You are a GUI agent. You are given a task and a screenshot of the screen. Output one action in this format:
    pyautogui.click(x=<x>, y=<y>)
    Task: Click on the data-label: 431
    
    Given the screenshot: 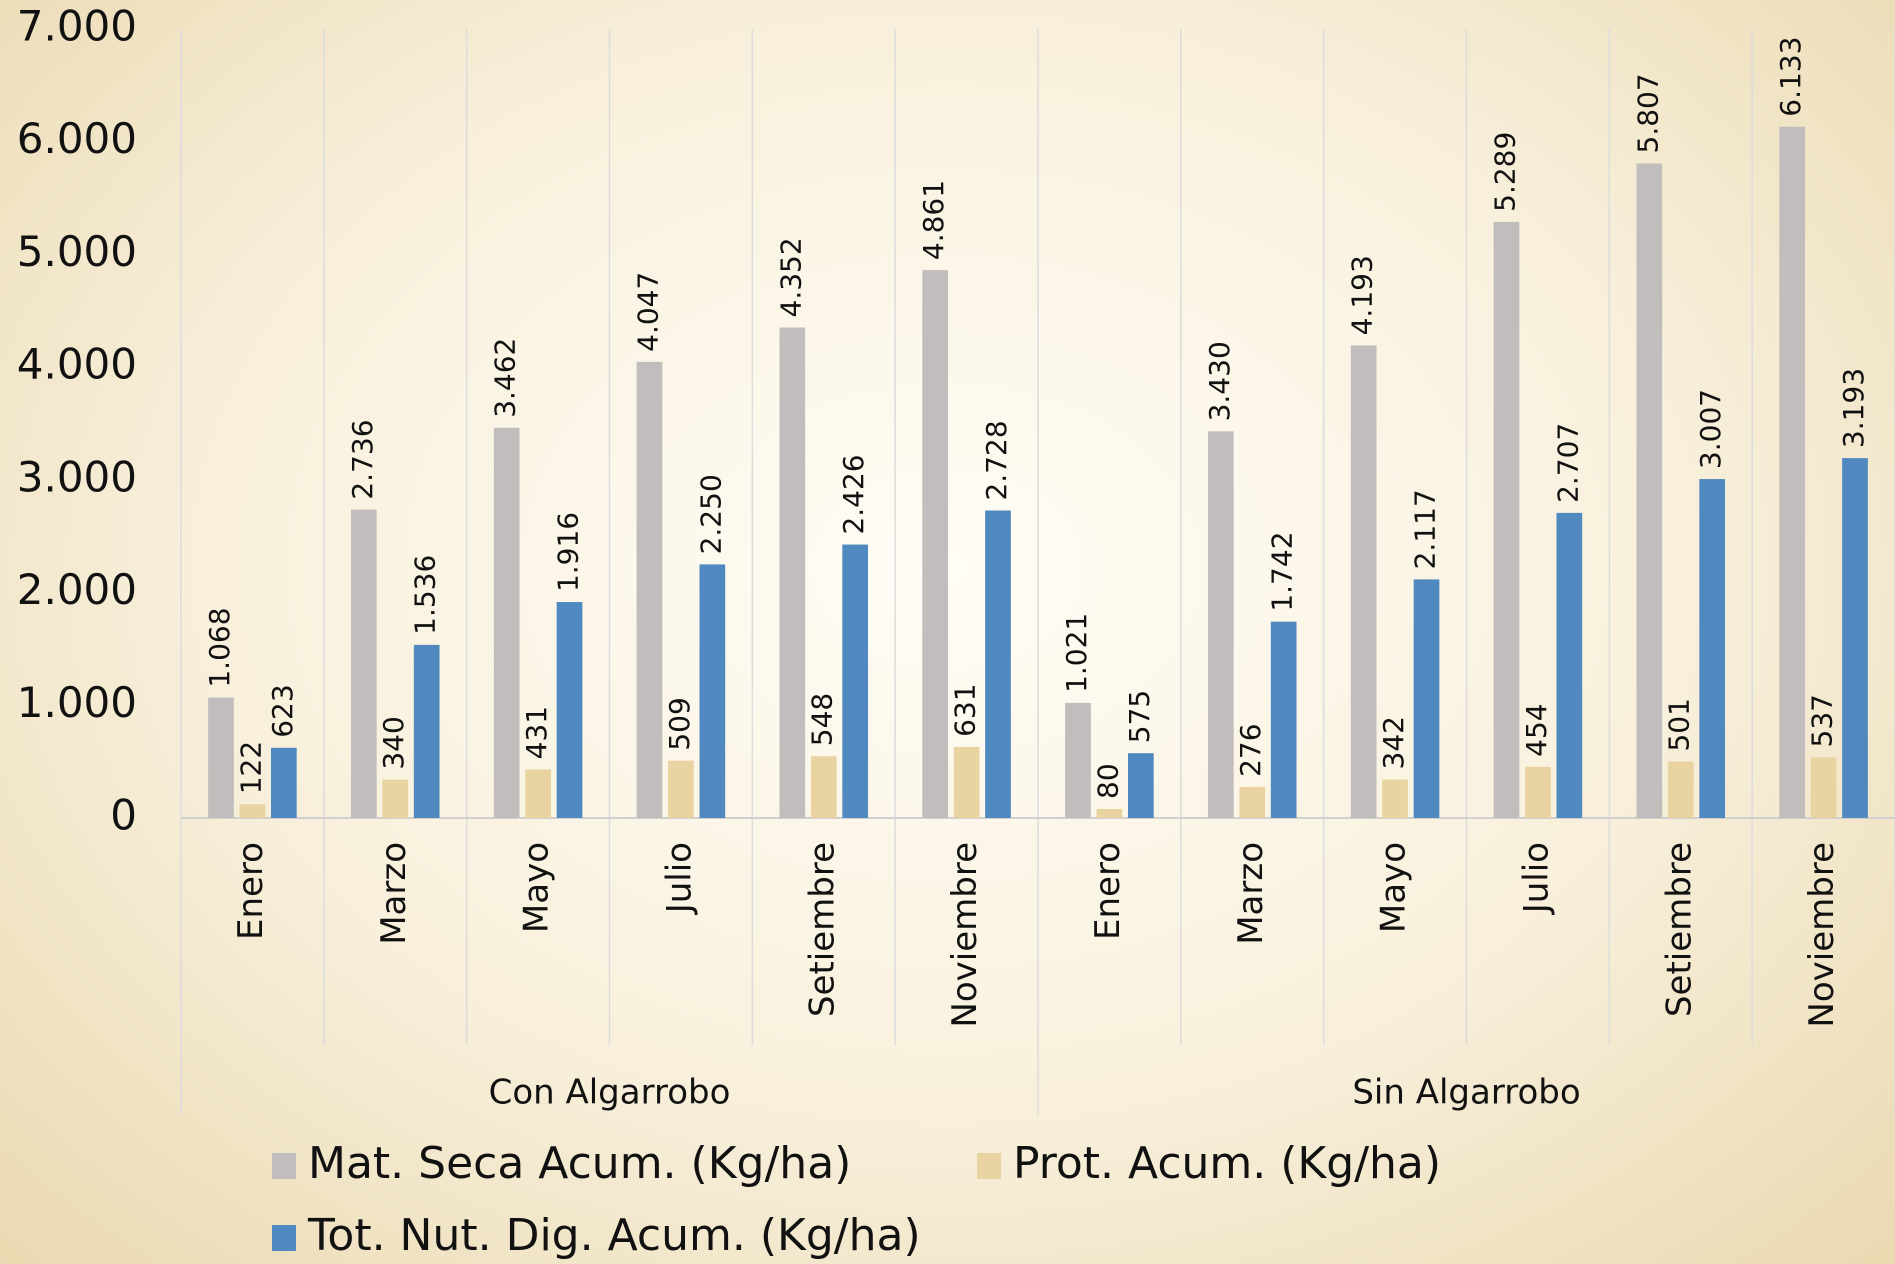 What is the action you would take?
    pyautogui.click(x=536, y=732)
    